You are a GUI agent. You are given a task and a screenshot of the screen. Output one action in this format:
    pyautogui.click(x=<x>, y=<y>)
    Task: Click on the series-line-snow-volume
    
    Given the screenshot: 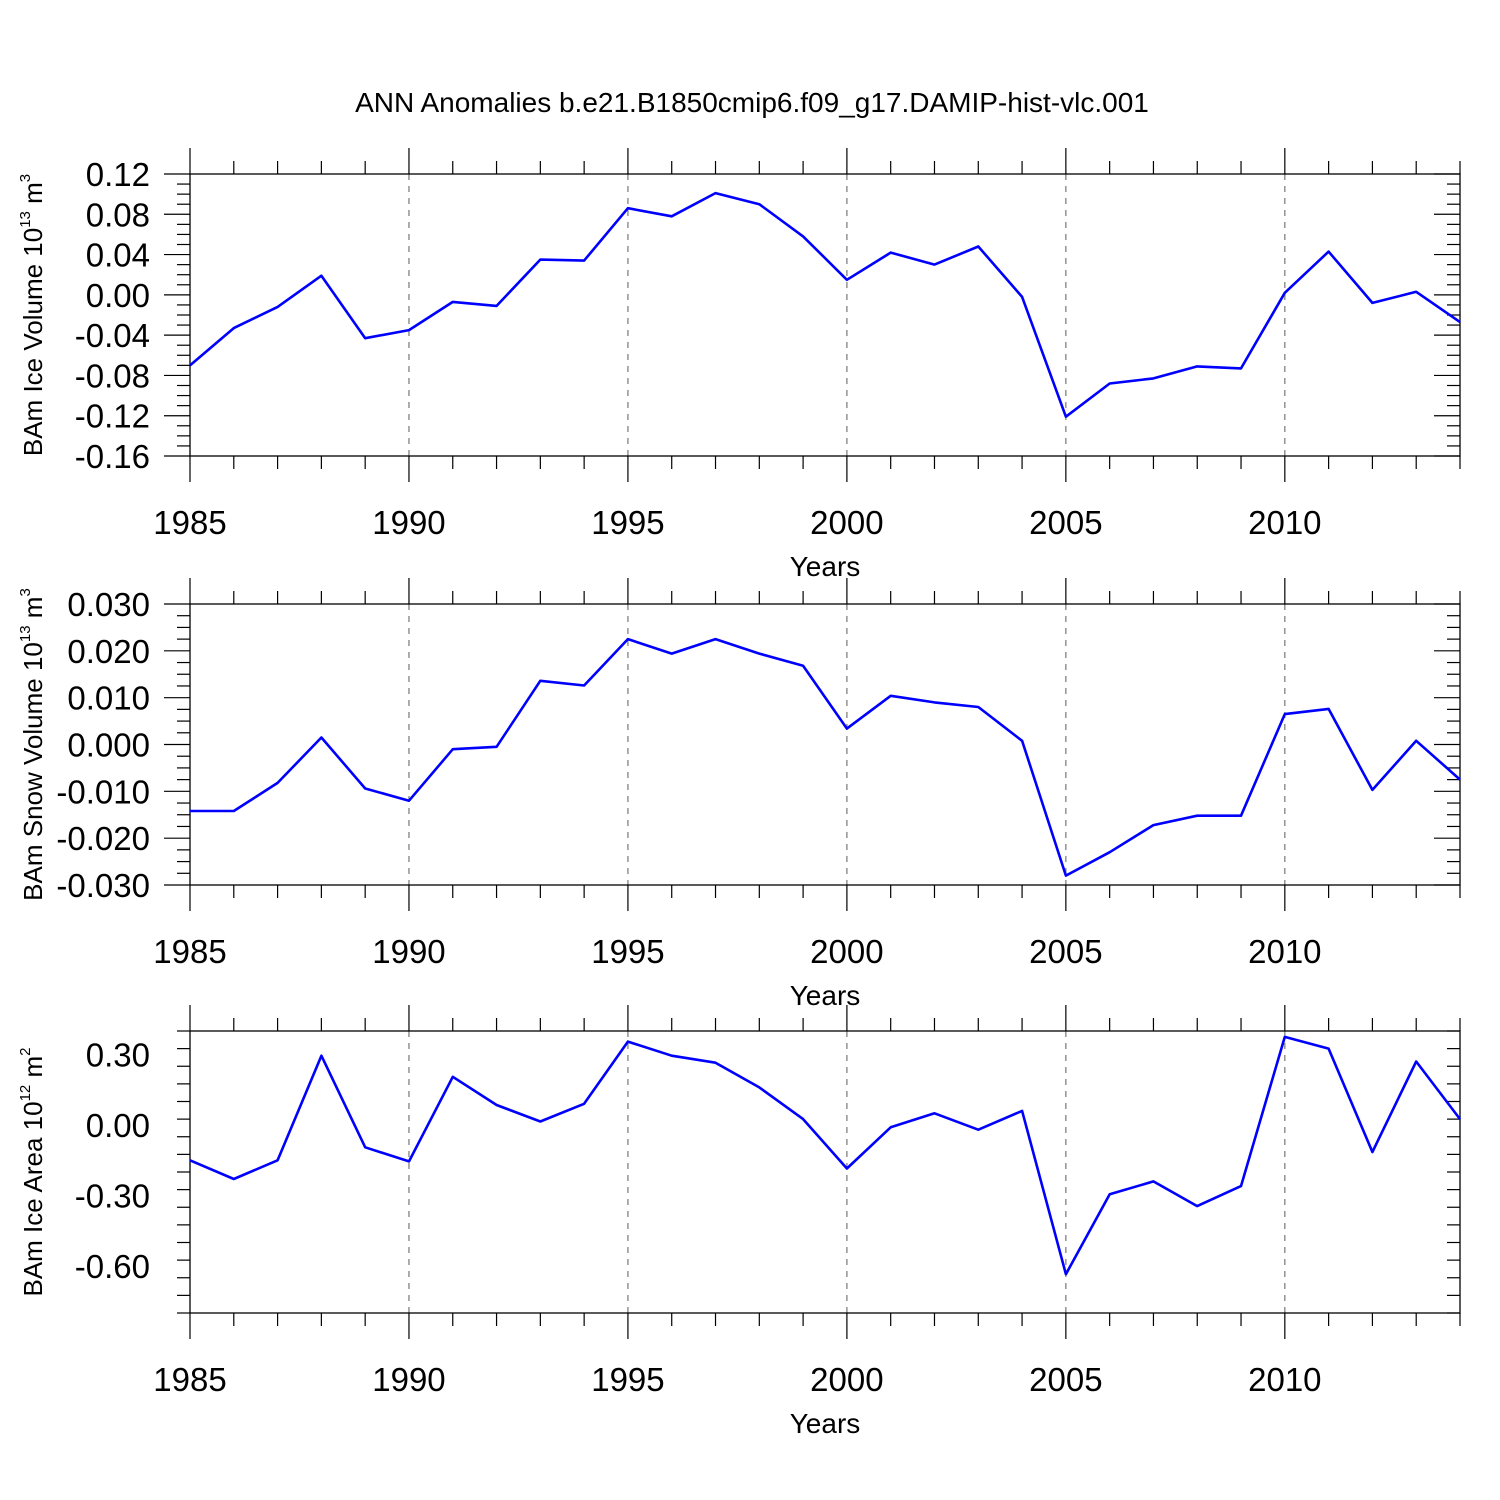 What is the action you would take?
    pyautogui.click(x=825, y=757)
    